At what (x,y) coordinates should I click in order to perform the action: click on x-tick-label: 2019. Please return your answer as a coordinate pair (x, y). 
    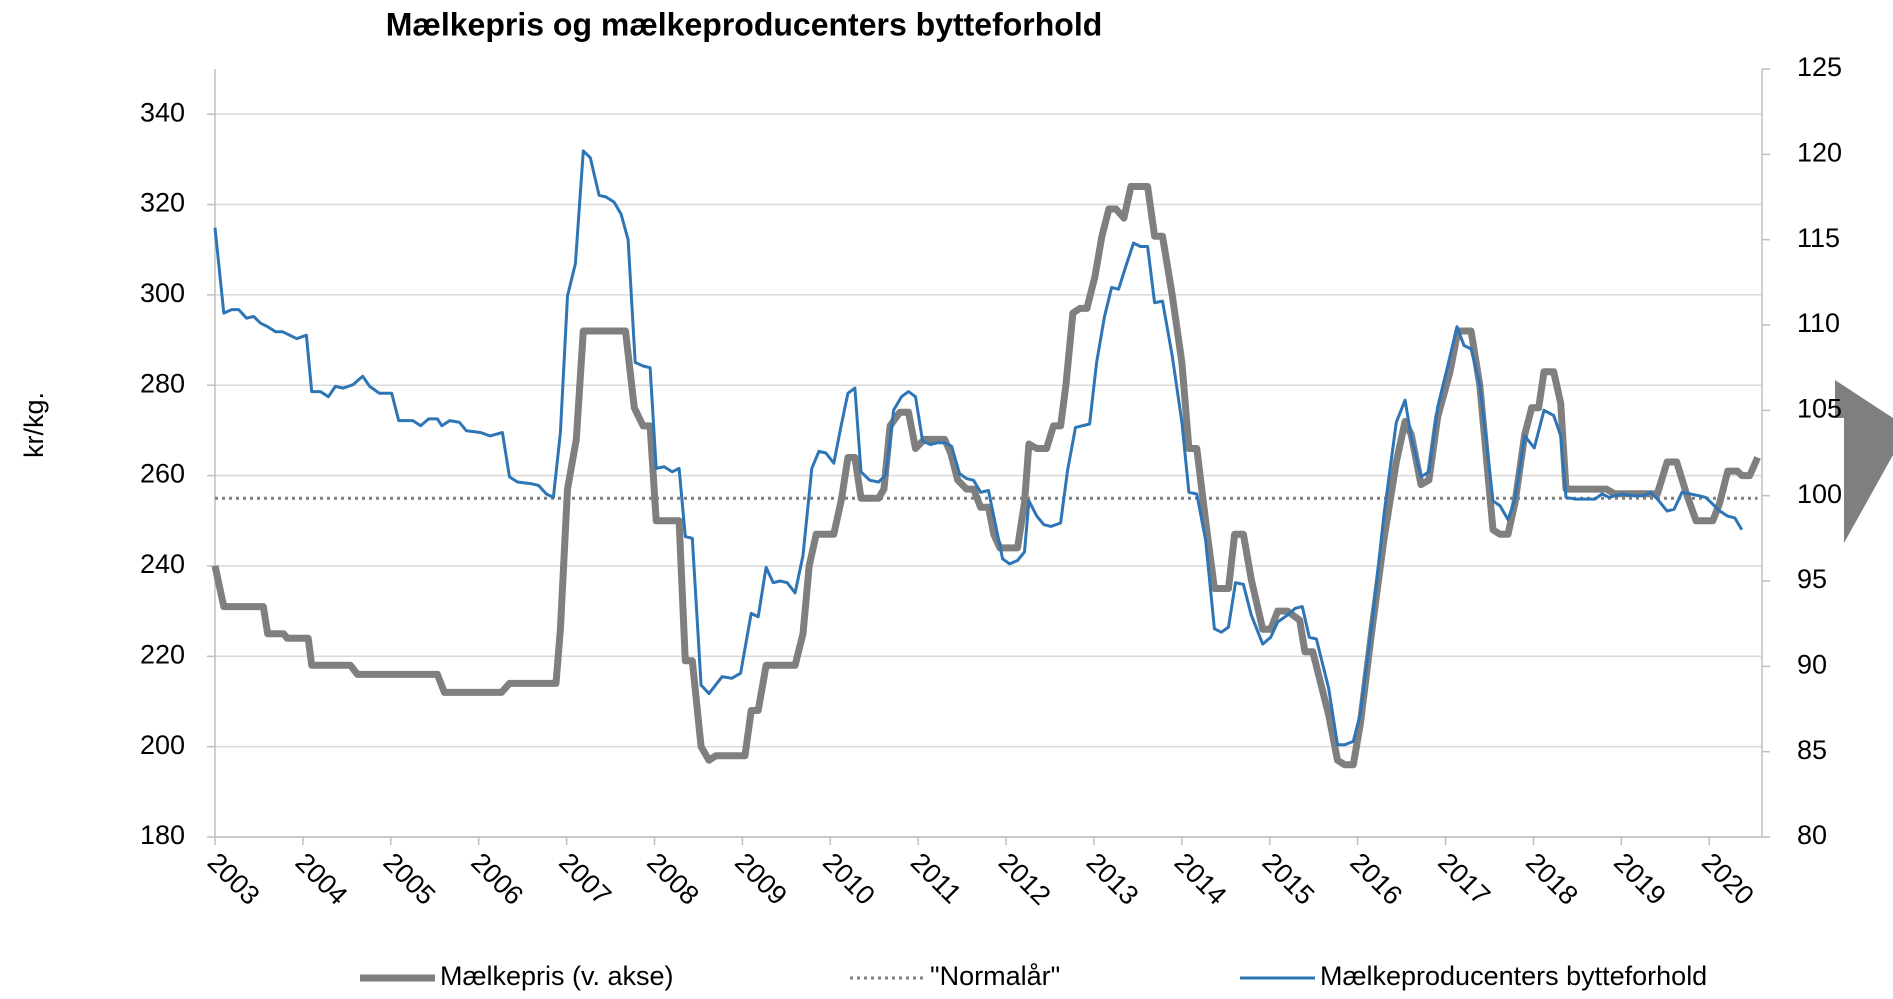
    Looking at the image, I should click on (1640, 879).